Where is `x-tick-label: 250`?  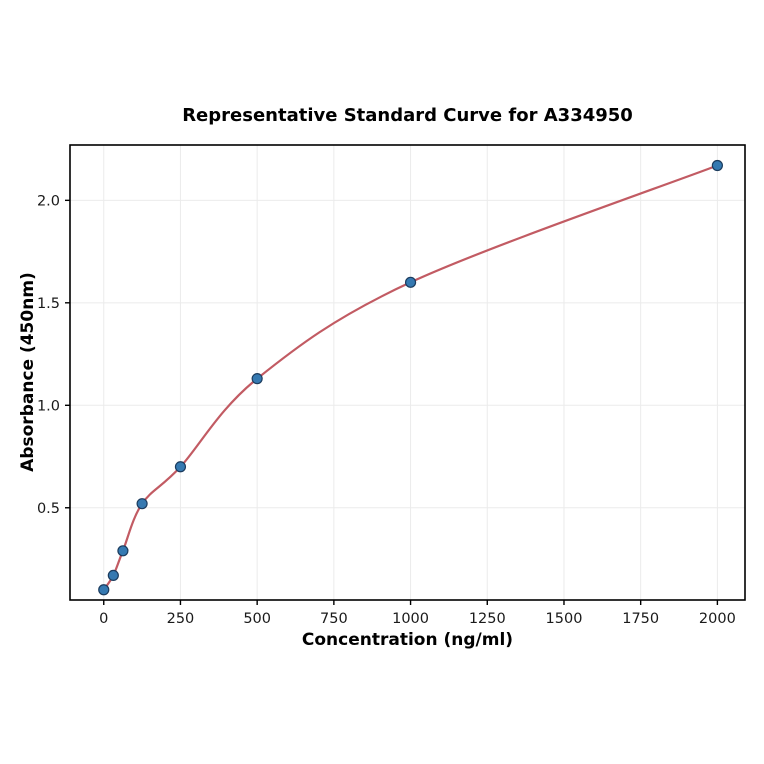
x-tick-label: 250 is located at coordinates (181, 619).